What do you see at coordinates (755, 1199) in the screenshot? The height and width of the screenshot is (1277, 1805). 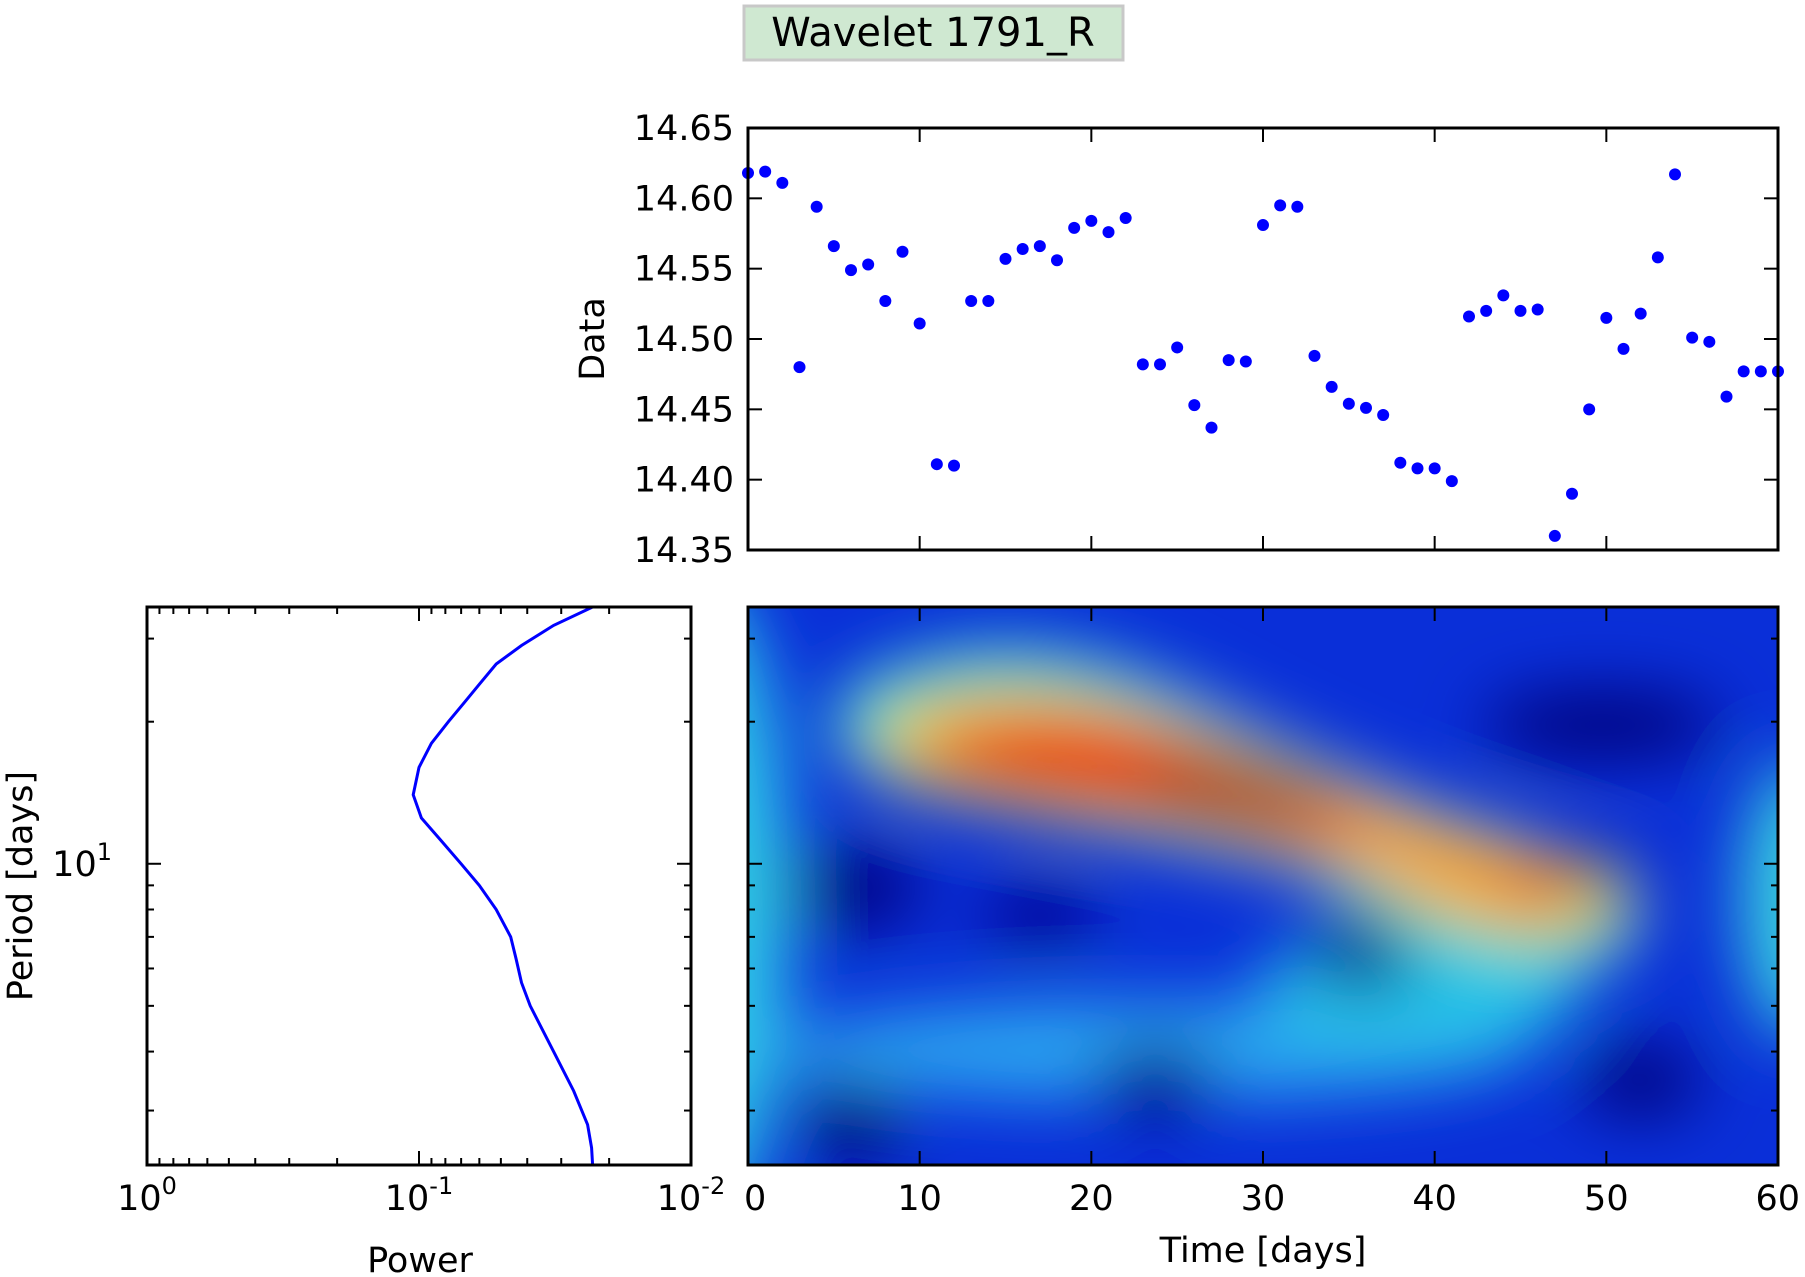 I see `heatmap-xtick-label: 0` at bounding box center [755, 1199].